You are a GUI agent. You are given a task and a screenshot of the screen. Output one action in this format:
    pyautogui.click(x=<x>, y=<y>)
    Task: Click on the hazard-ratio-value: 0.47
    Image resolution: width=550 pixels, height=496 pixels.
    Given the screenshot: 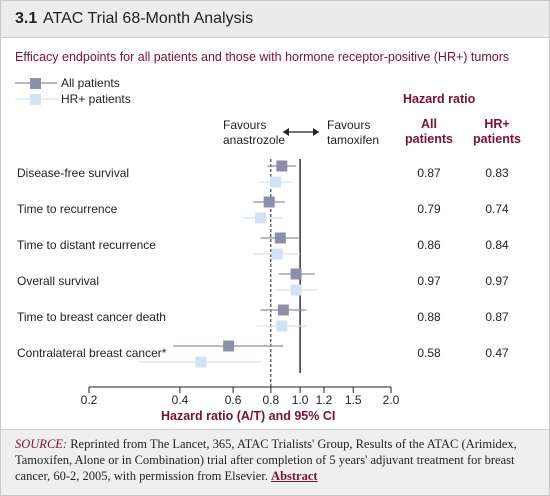 What is the action you would take?
    pyautogui.click(x=497, y=353)
    